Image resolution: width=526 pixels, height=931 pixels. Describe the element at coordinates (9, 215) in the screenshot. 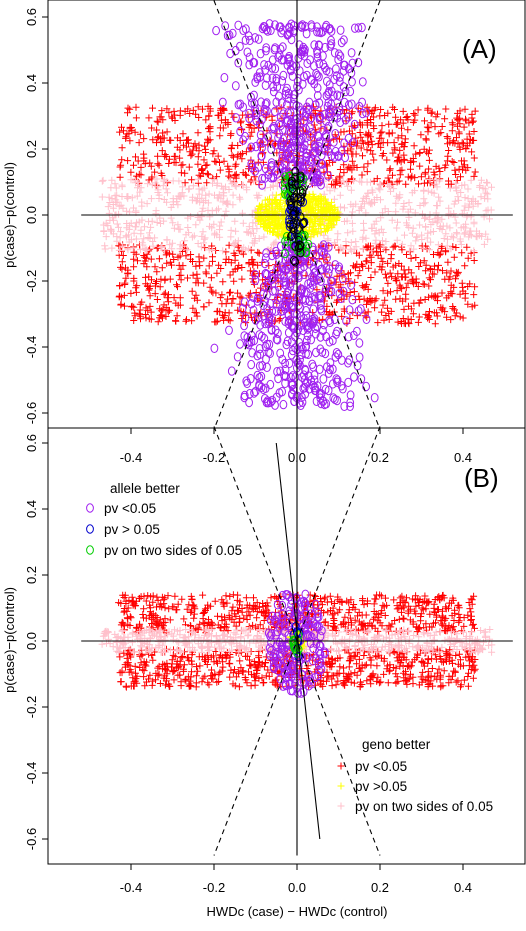

I see `panel-a-y-axis-label: p(case)−p(control)` at that location.